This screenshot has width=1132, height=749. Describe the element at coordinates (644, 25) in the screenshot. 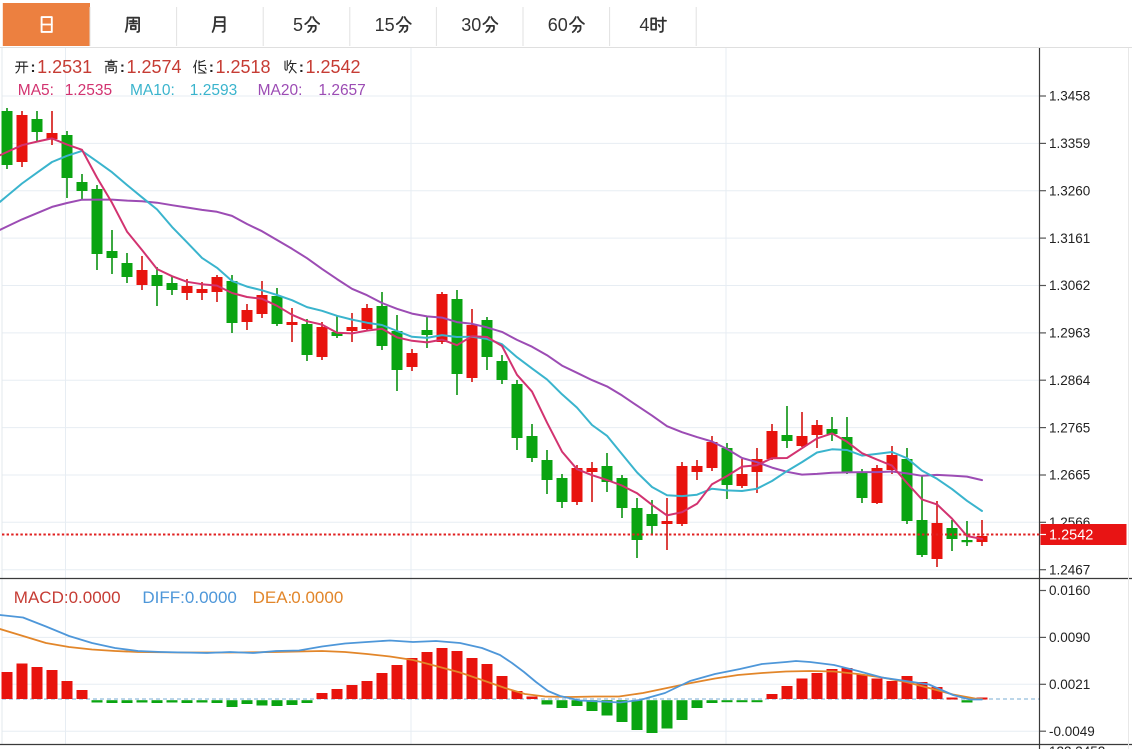

I see `svg-text: 4` at that location.